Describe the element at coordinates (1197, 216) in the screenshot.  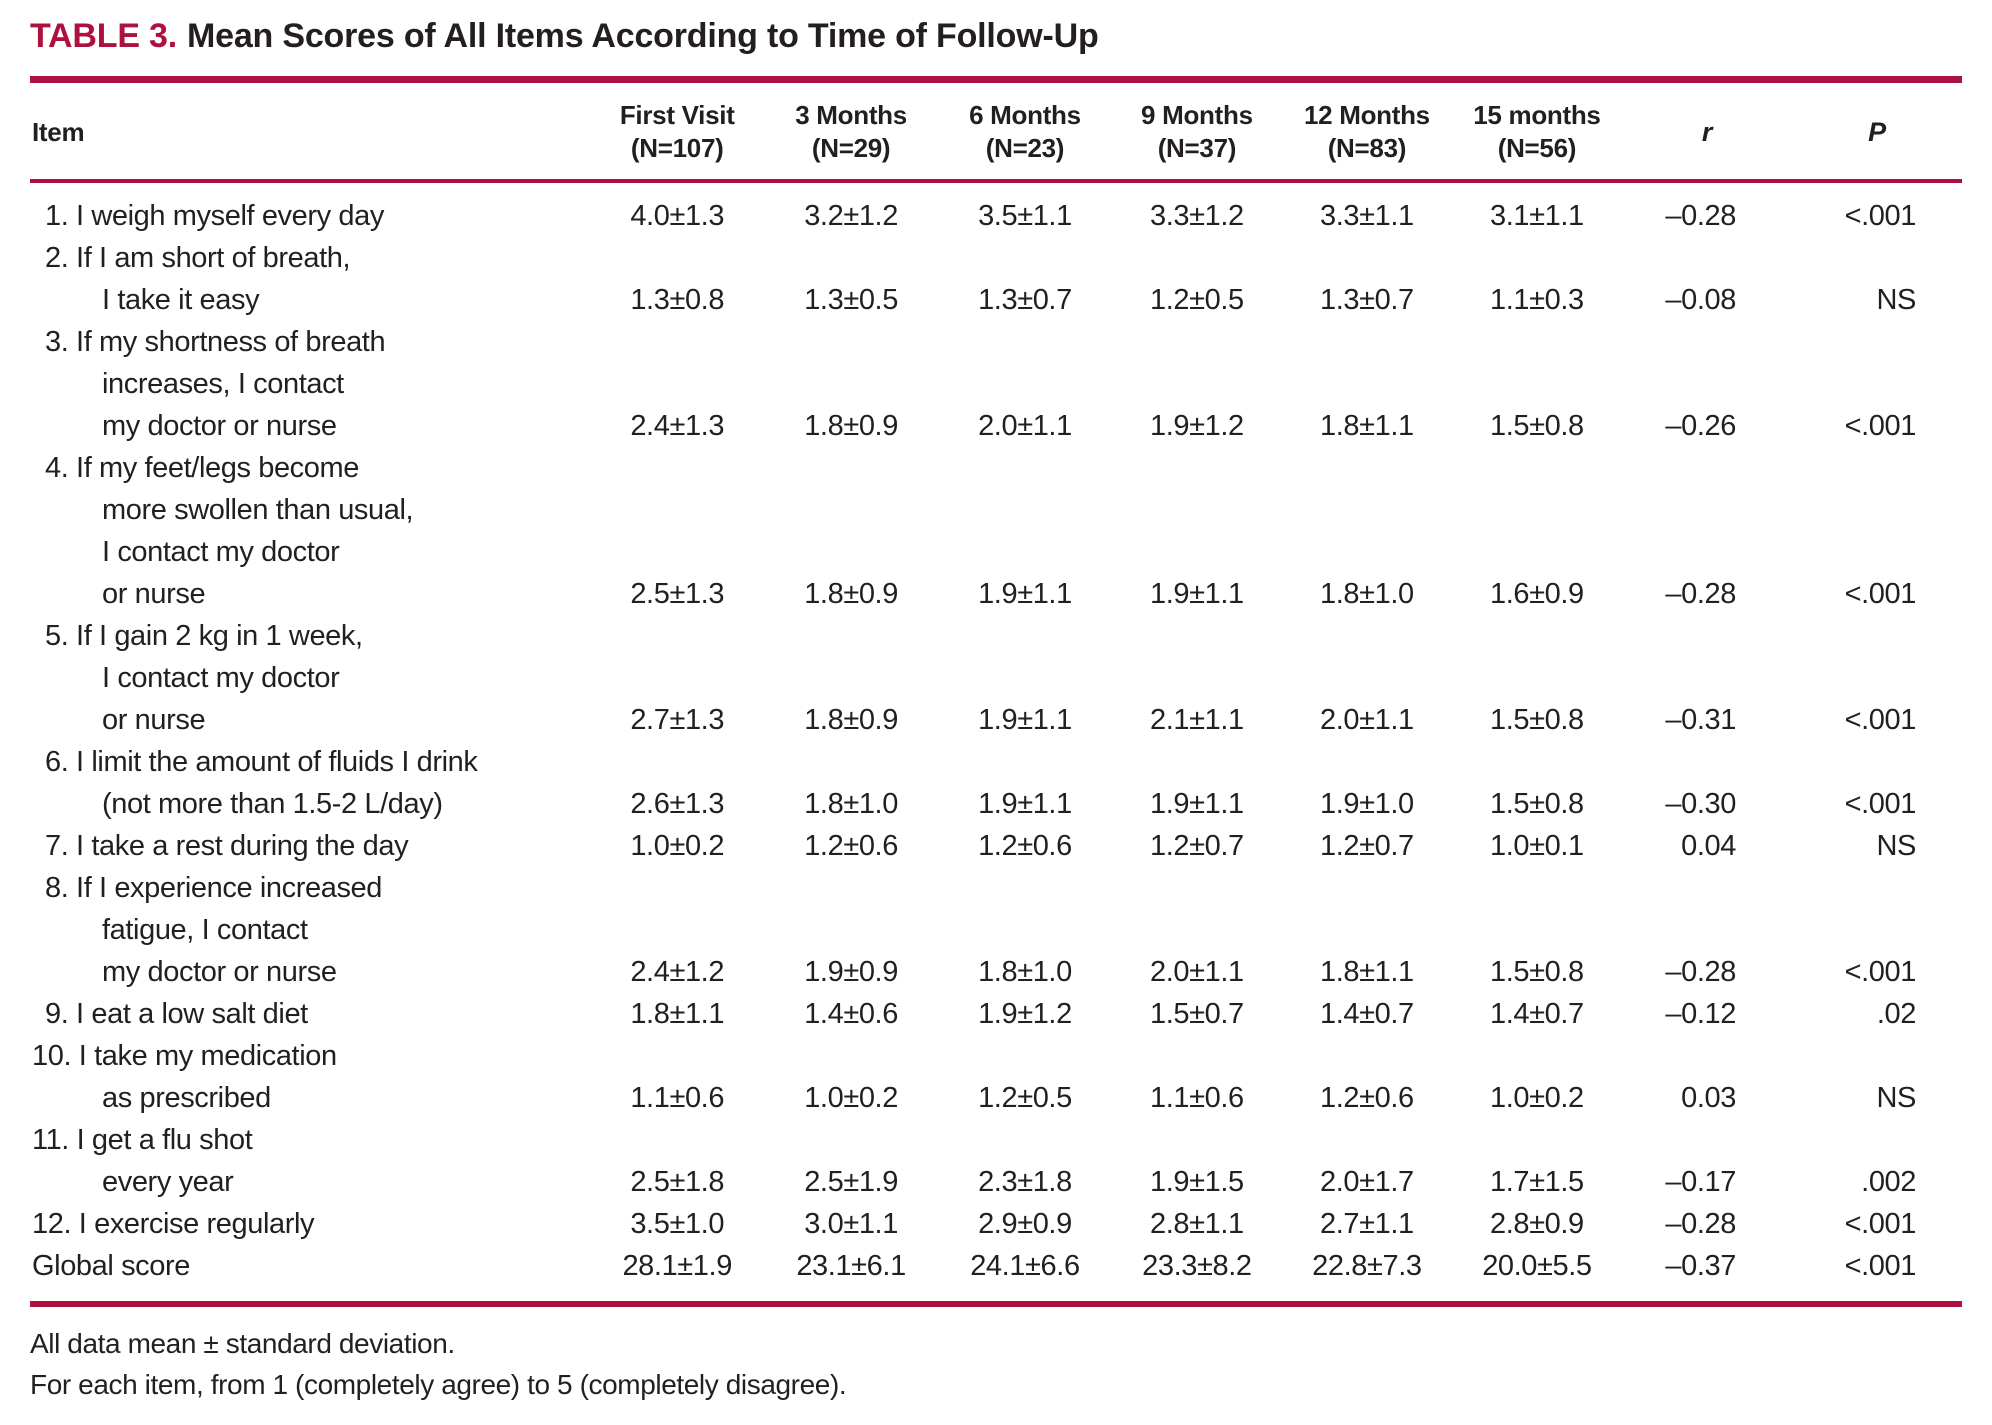
I see `value-cell: 3.3±1.2` at that location.